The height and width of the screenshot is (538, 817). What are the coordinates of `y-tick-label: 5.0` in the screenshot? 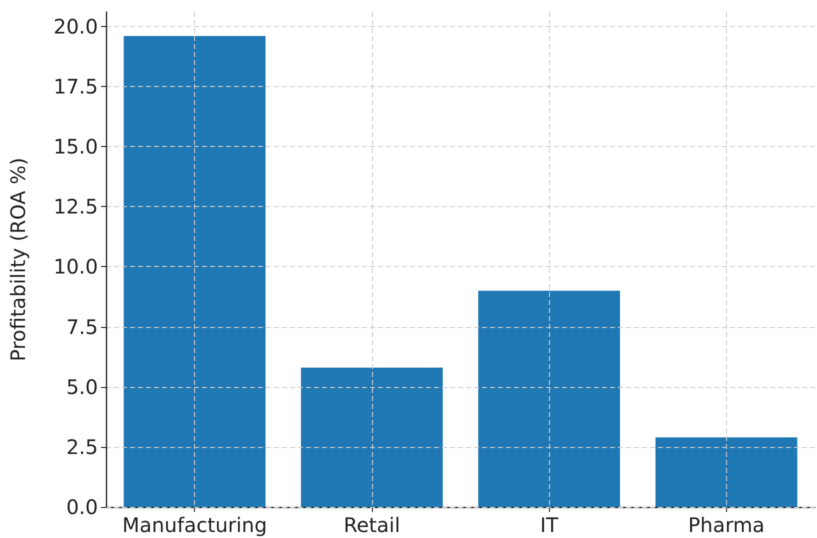 It's located at (82, 386).